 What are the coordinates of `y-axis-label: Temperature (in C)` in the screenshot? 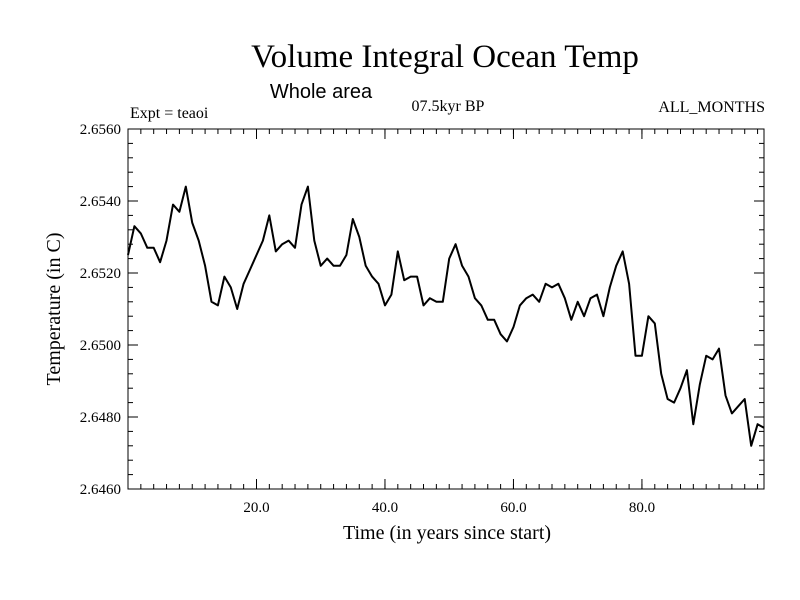 It's located at (54, 309).